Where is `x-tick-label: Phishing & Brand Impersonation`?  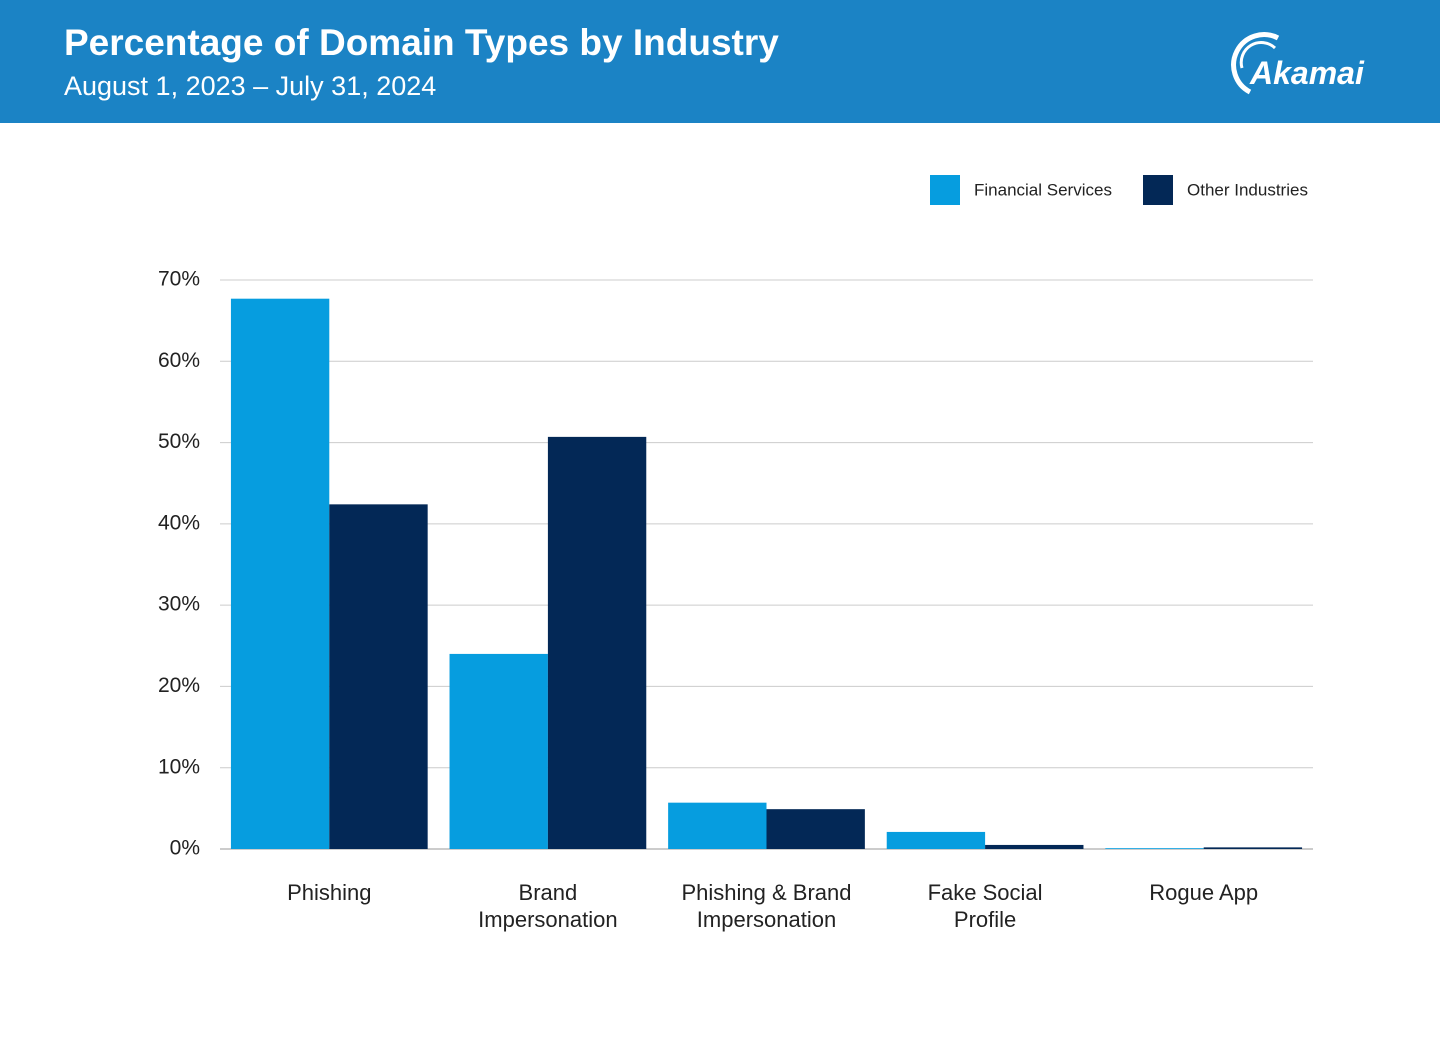
x-tick-label: Phishing & Brand Impersonation is located at coordinates (766, 906).